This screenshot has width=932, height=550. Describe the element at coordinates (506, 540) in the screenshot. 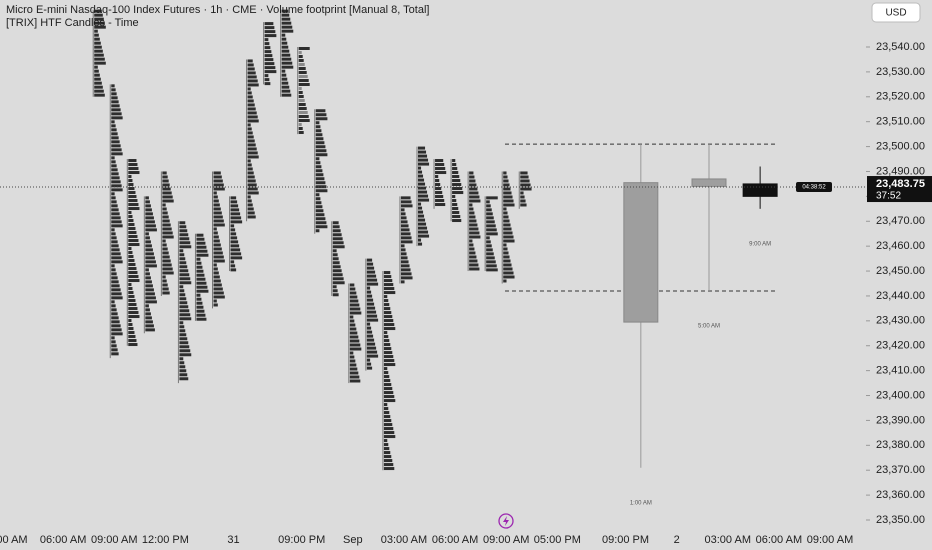

I see `x-tick-label: 09:00 AM` at that location.